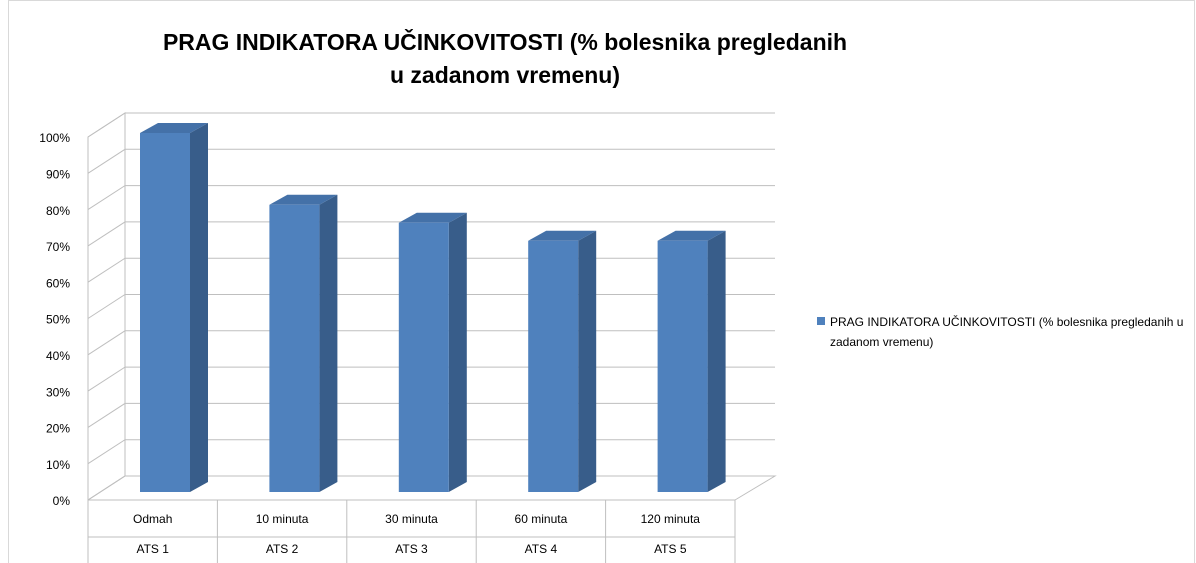 The image size is (1196, 563). I want to click on x-group-label: ATS 5, so click(670, 549).